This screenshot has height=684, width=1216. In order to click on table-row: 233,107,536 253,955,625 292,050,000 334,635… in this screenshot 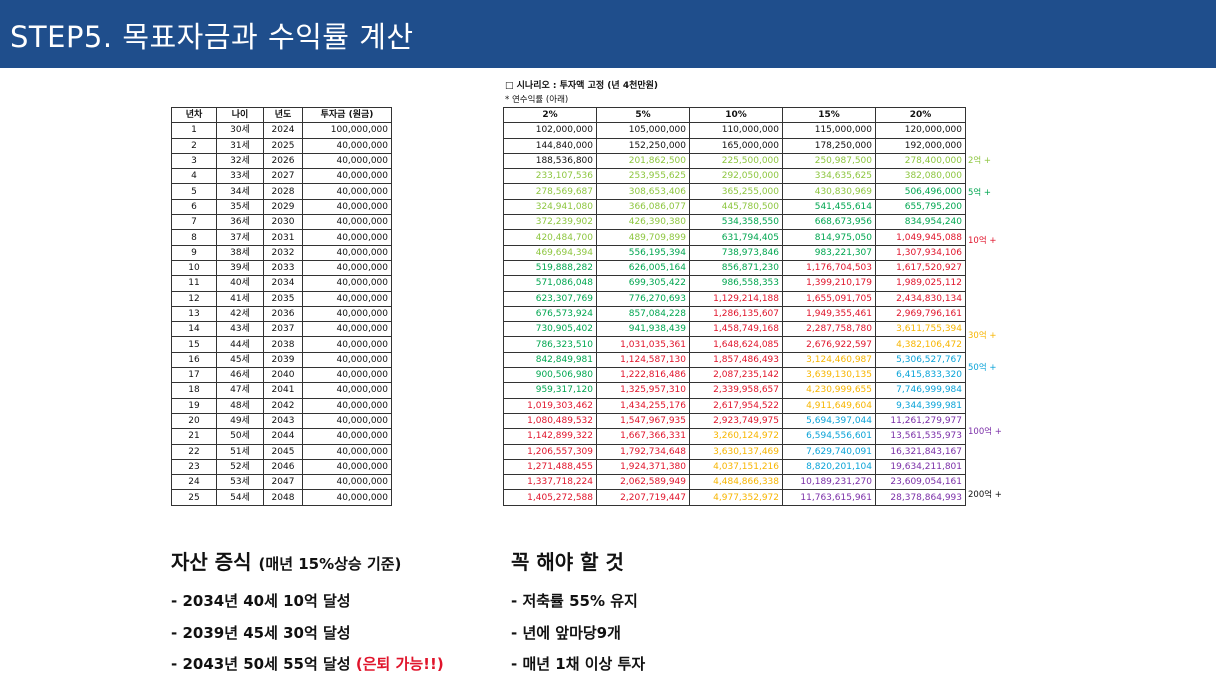, I will do `click(734, 176)`.